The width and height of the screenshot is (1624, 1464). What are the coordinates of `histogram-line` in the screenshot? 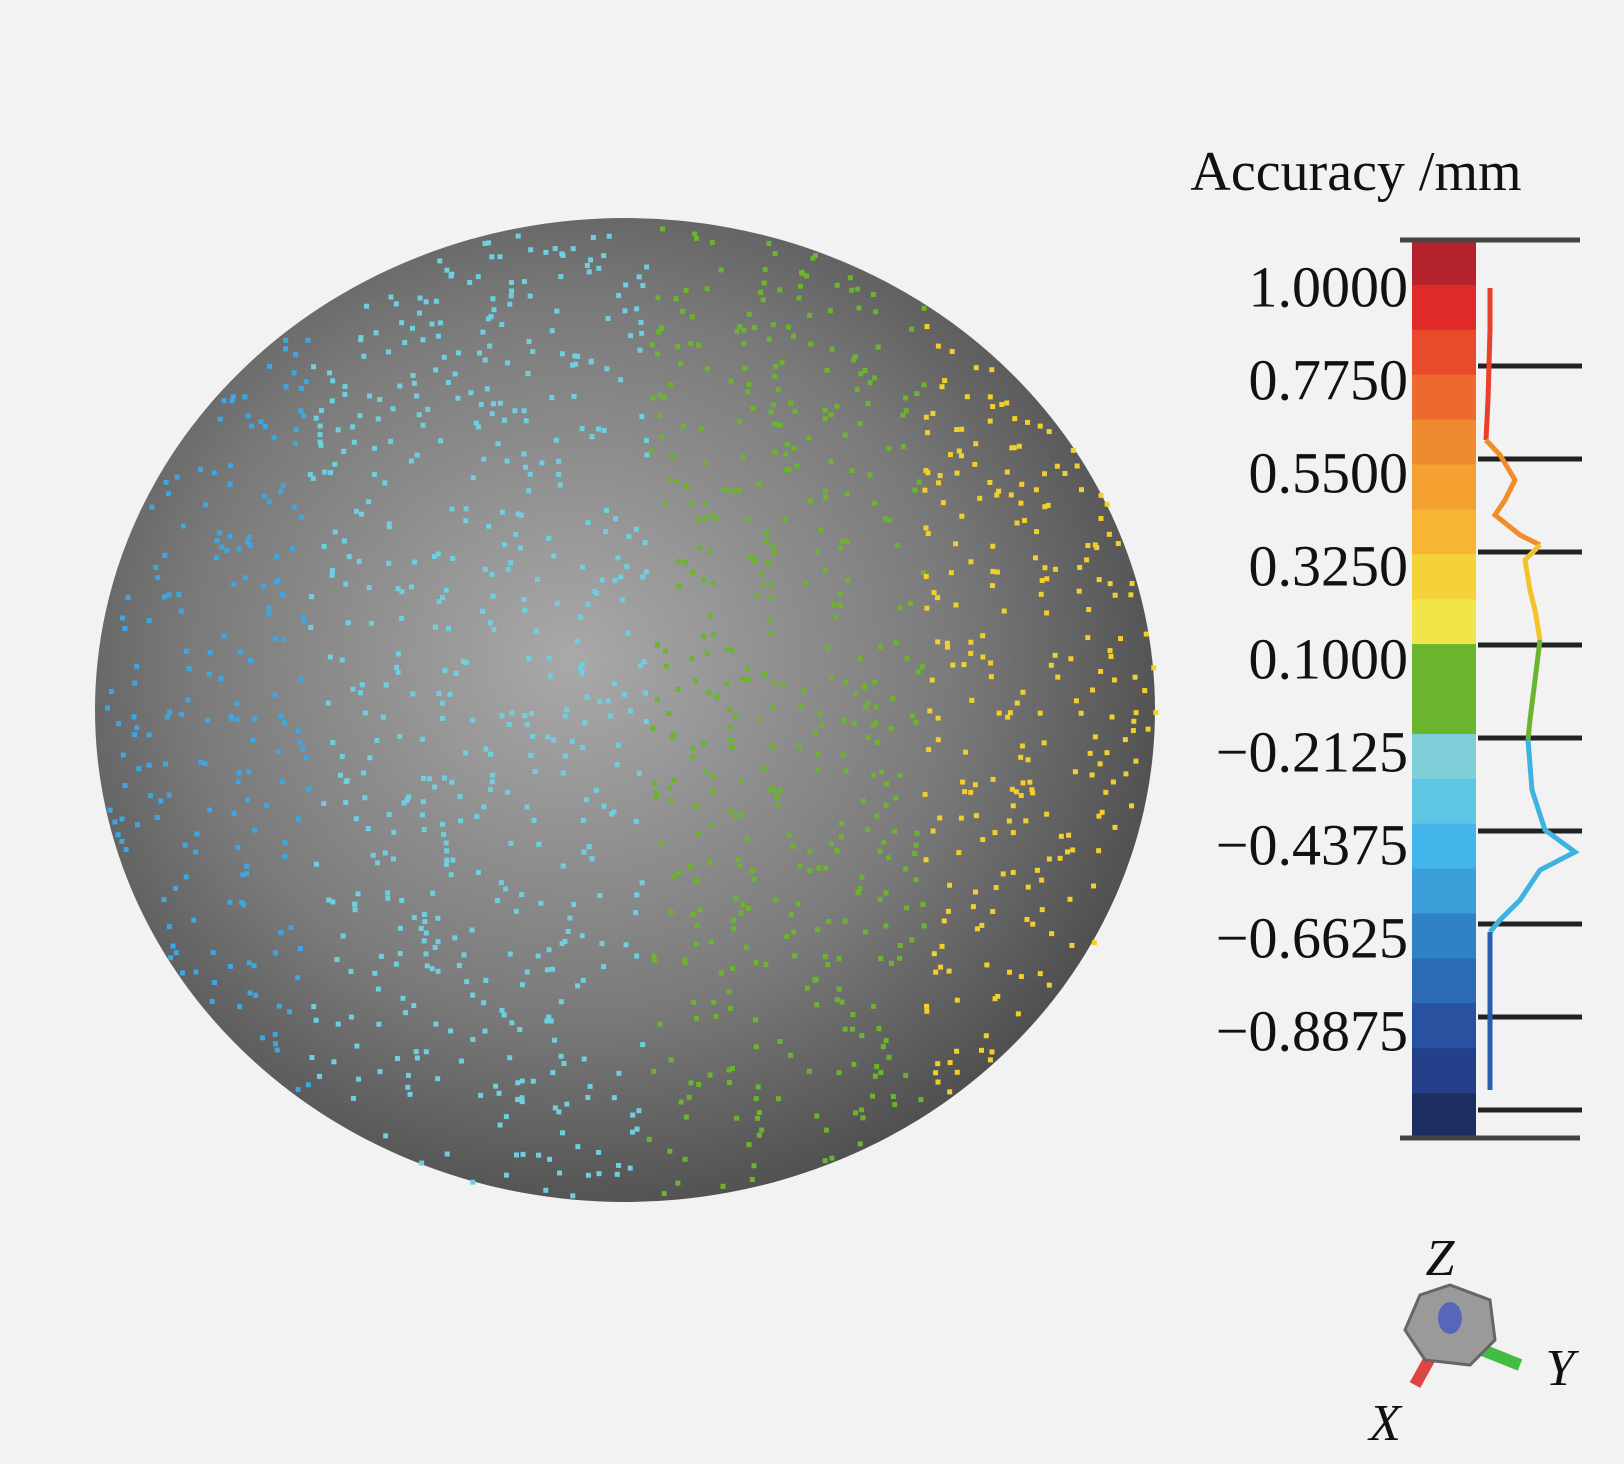 It's located at (1488, 364).